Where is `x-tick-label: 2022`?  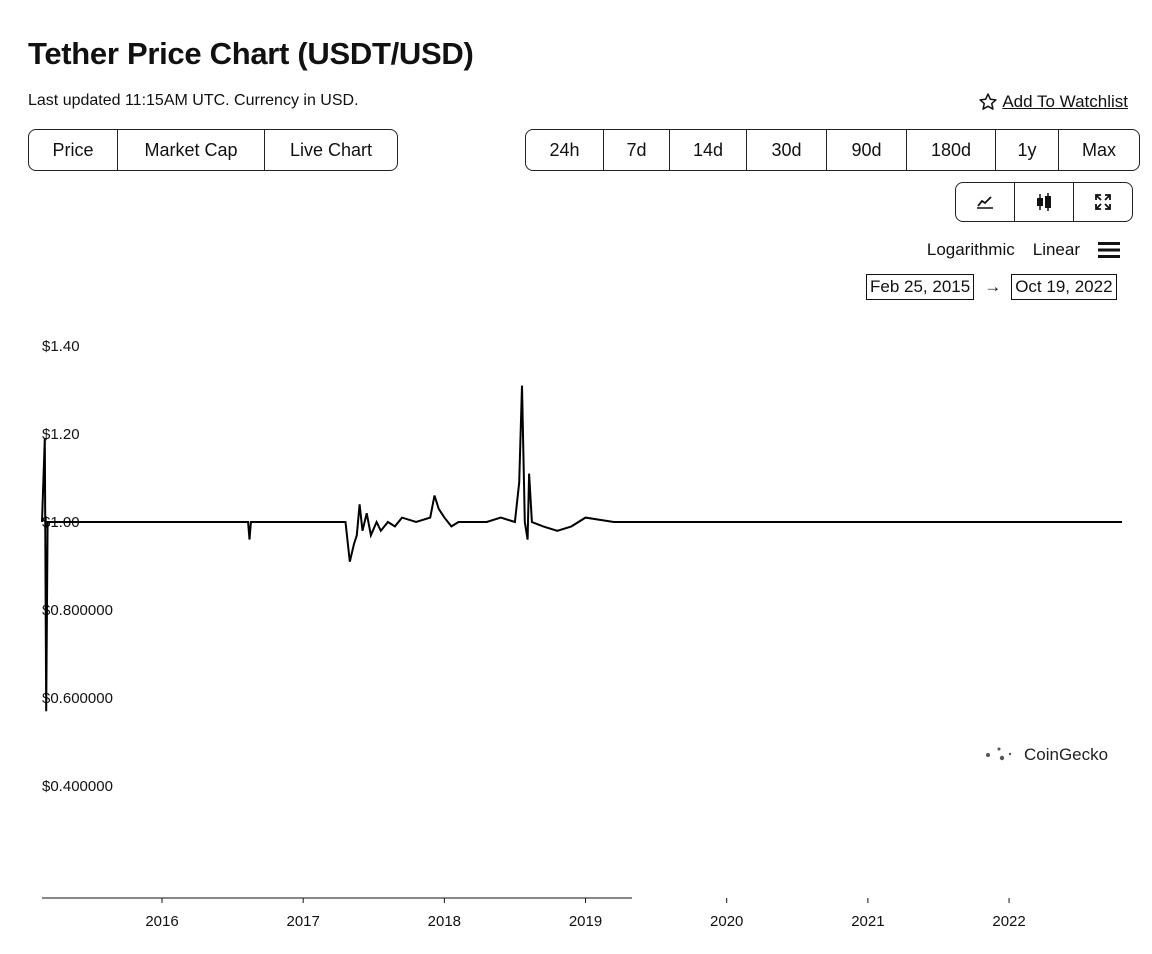 x-tick-label: 2022 is located at coordinates (1008, 921).